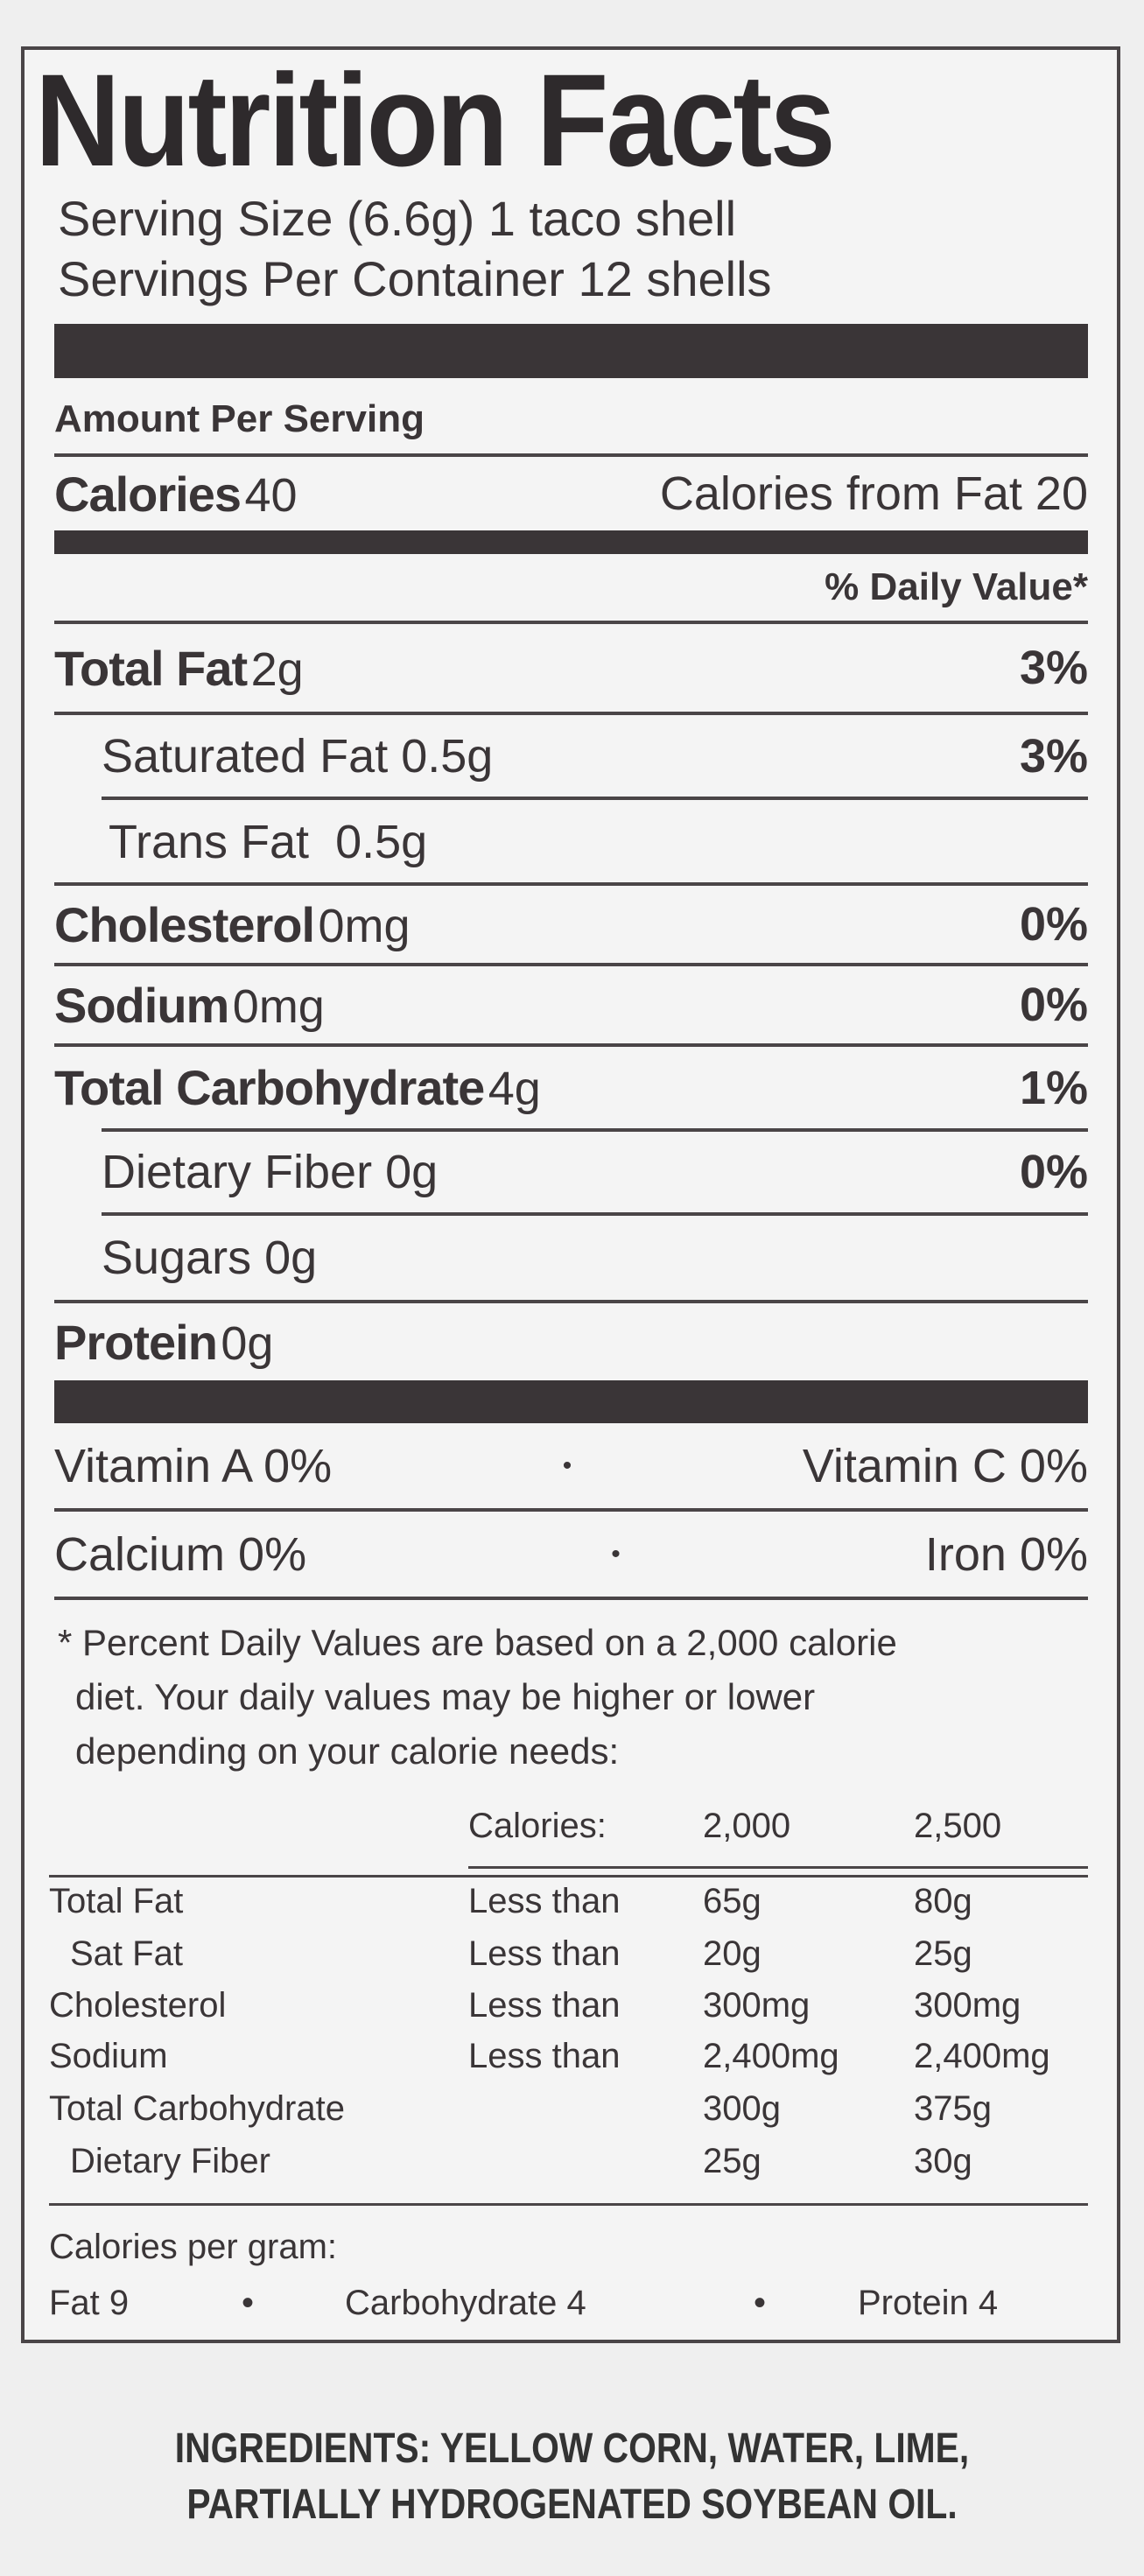  I want to click on table-cell: 375g, so click(953, 2109).